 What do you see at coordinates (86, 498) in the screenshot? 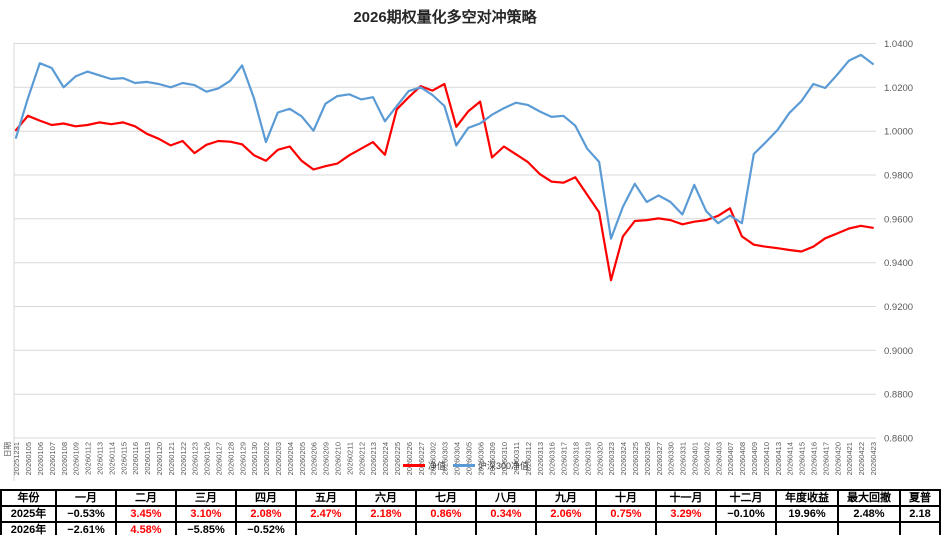
I see `table-header-cell: 一月` at bounding box center [86, 498].